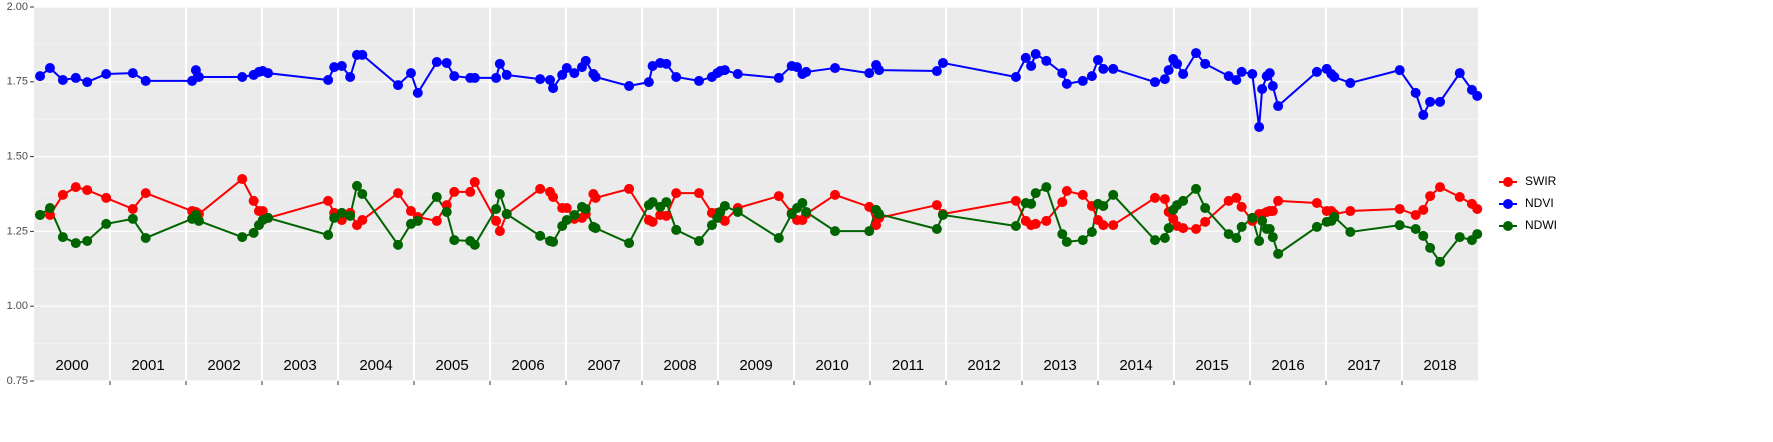 The height and width of the screenshot is (442, 1773). I want to click on year-label: 2004, so click(375, 365).